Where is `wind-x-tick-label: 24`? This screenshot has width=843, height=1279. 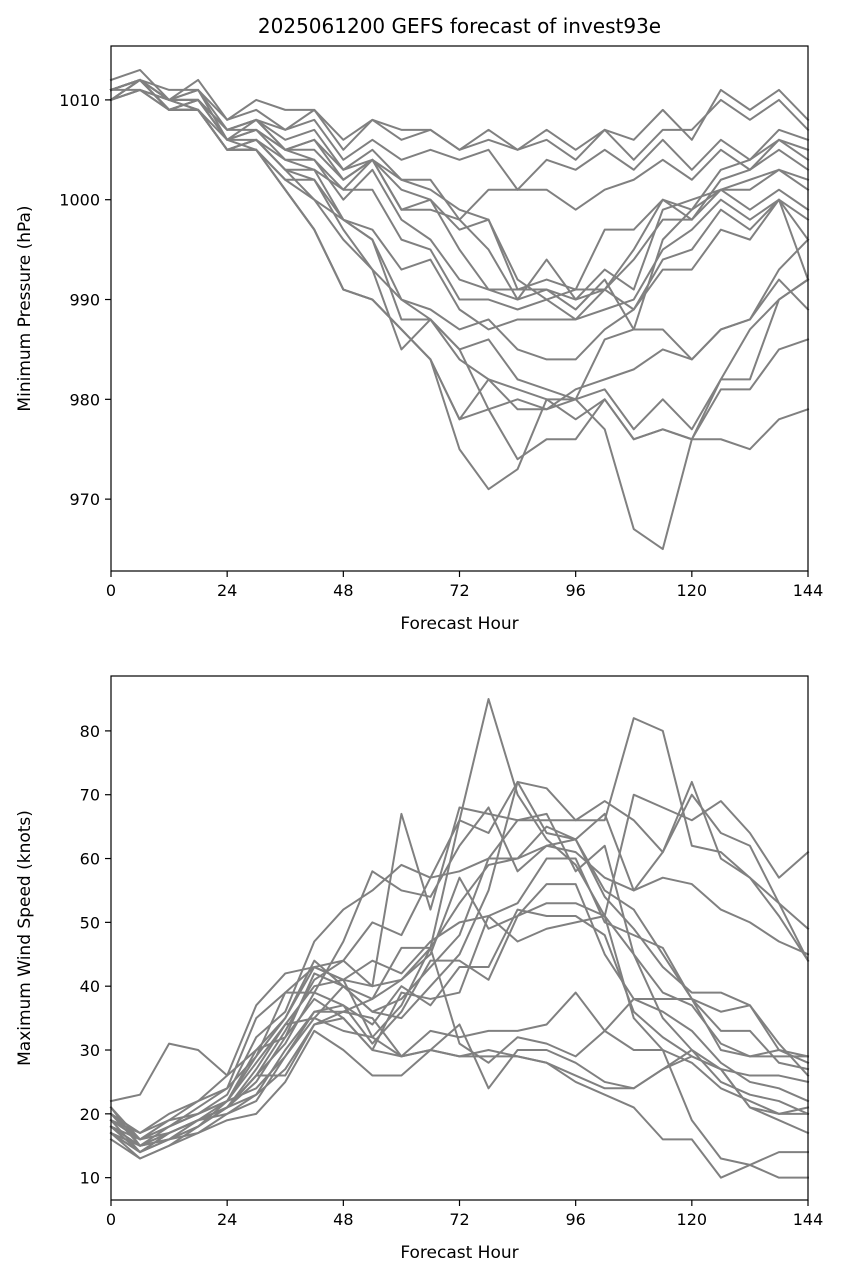 wind-x-tick-label: 24 is located at coordinates (227, 1219).